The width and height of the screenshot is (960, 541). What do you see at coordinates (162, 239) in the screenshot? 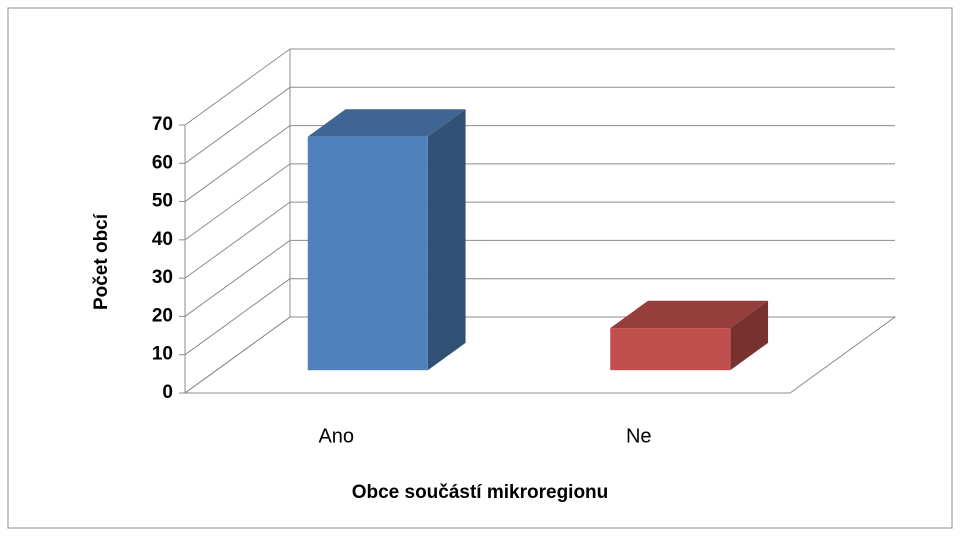
I see `y-tick-label: 40` at bounding box center [162, 239].